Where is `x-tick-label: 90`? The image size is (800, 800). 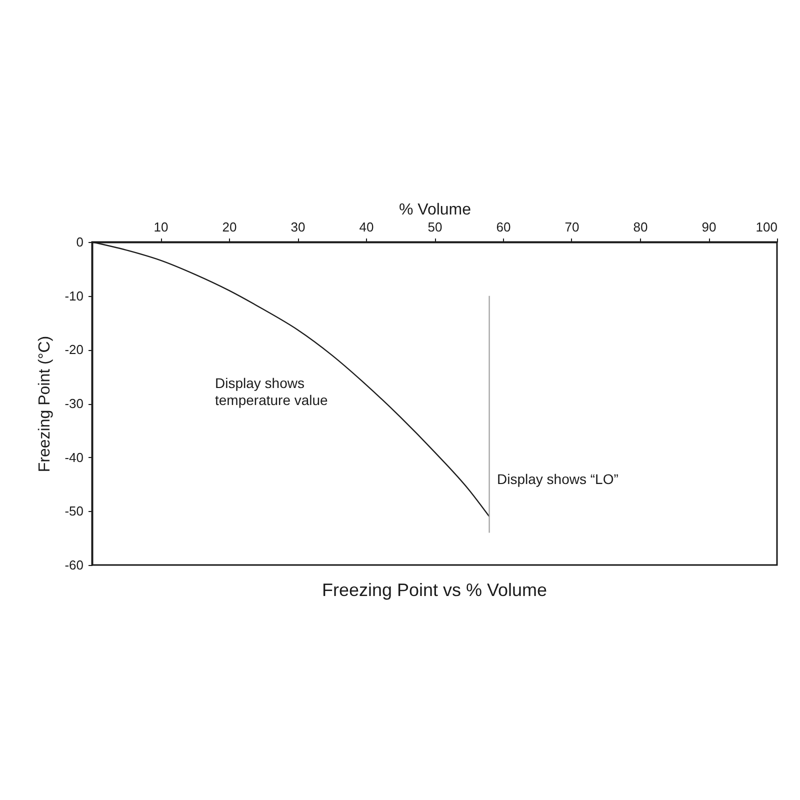
x-tick-label: 90 is located at coordinates (709, 227).